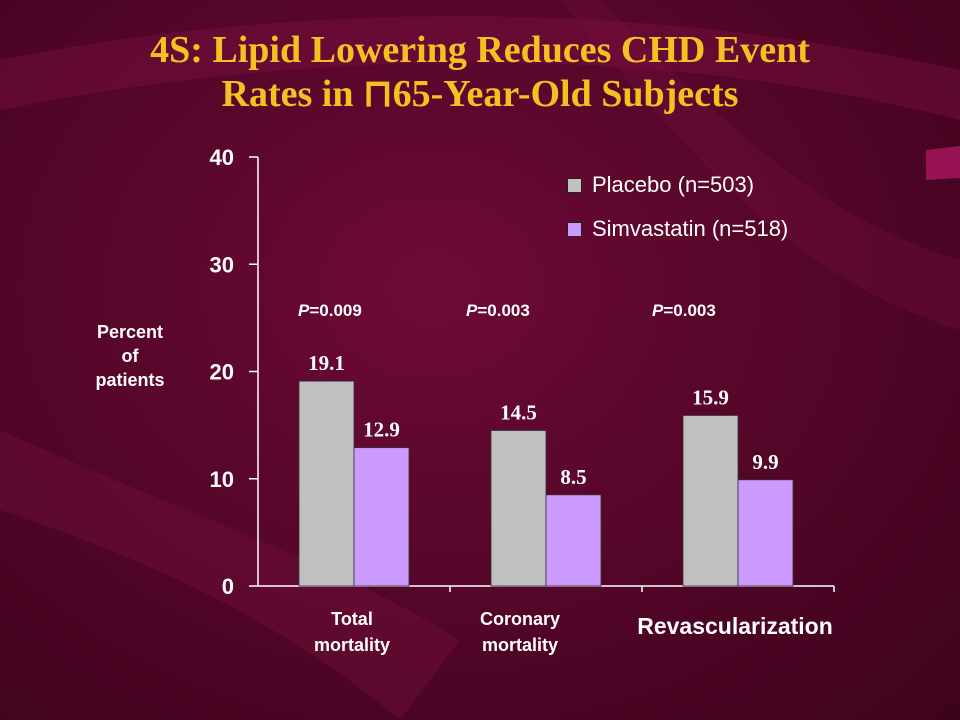  I want to click on legend-swatch-simvastatin, so click(574, 229).